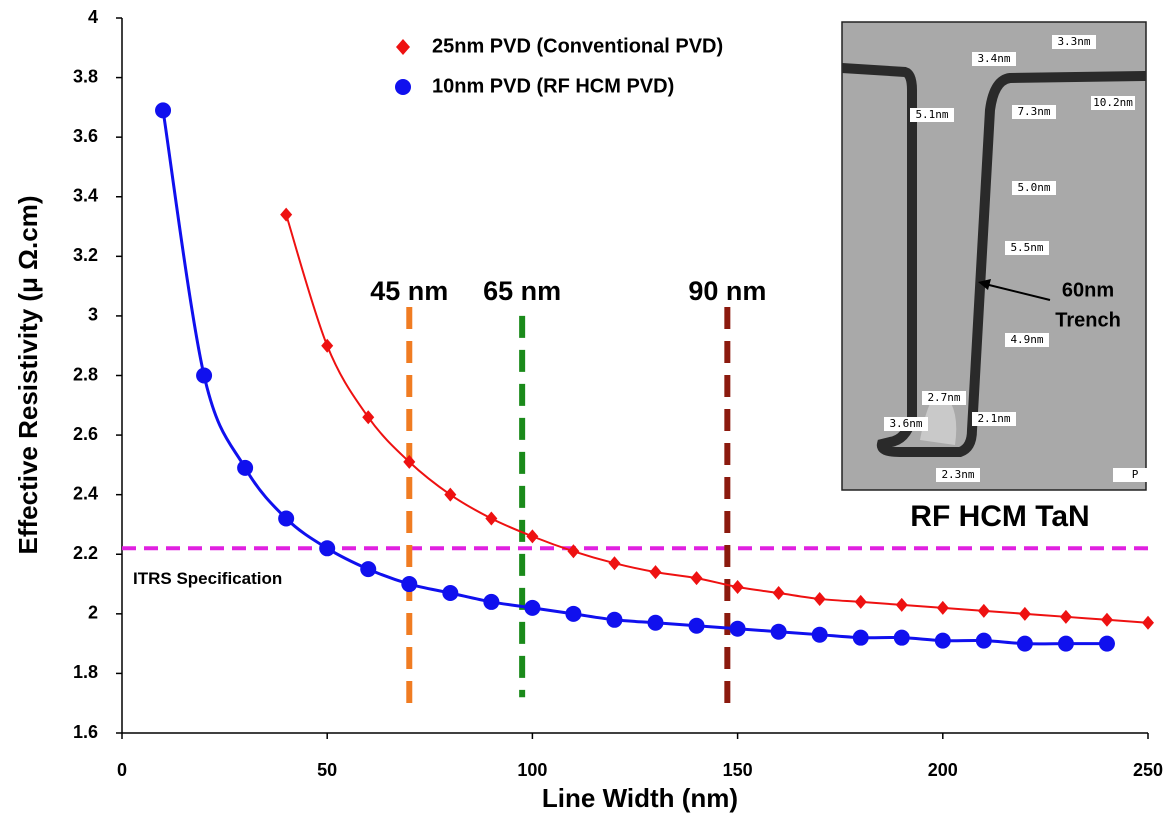 This screenshot has height=822, width=1166. I want to click on y-axis-title: Effective Resistivity (μ Ω.cm), so click(28, 375).